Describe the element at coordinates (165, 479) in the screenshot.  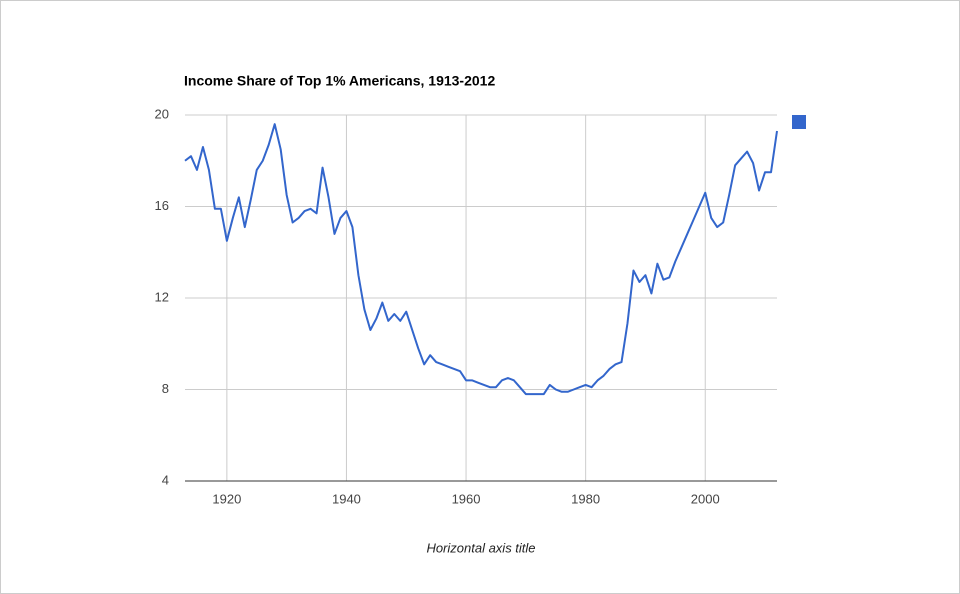
I see `y-tick-label: 4` at that location.